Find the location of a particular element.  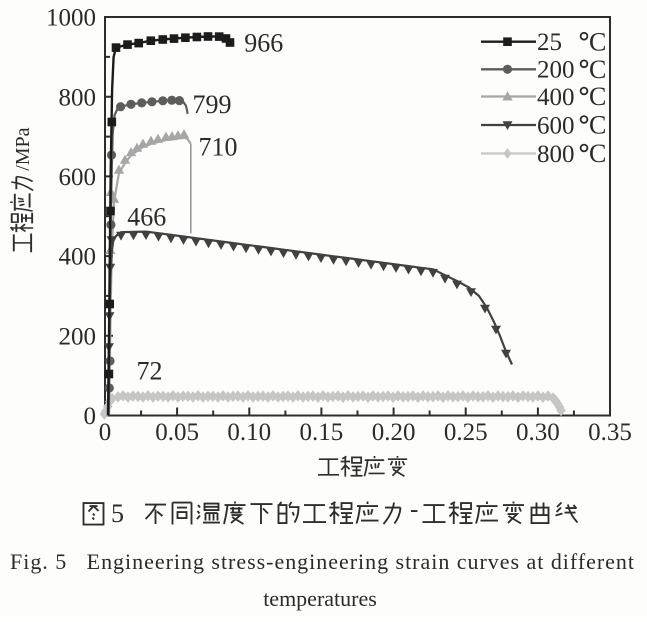

svg-text: /MPa is located at coordinates (23, 148).